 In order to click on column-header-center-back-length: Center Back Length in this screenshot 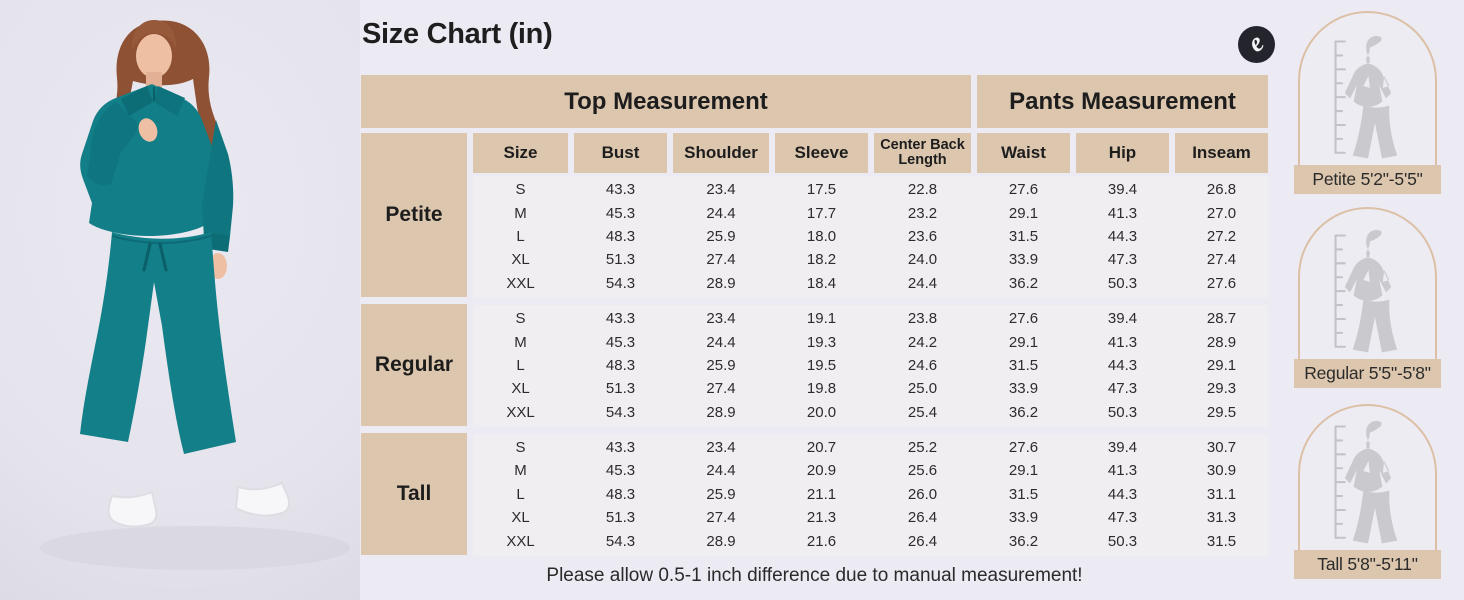, I will do `click(922, 153)`.